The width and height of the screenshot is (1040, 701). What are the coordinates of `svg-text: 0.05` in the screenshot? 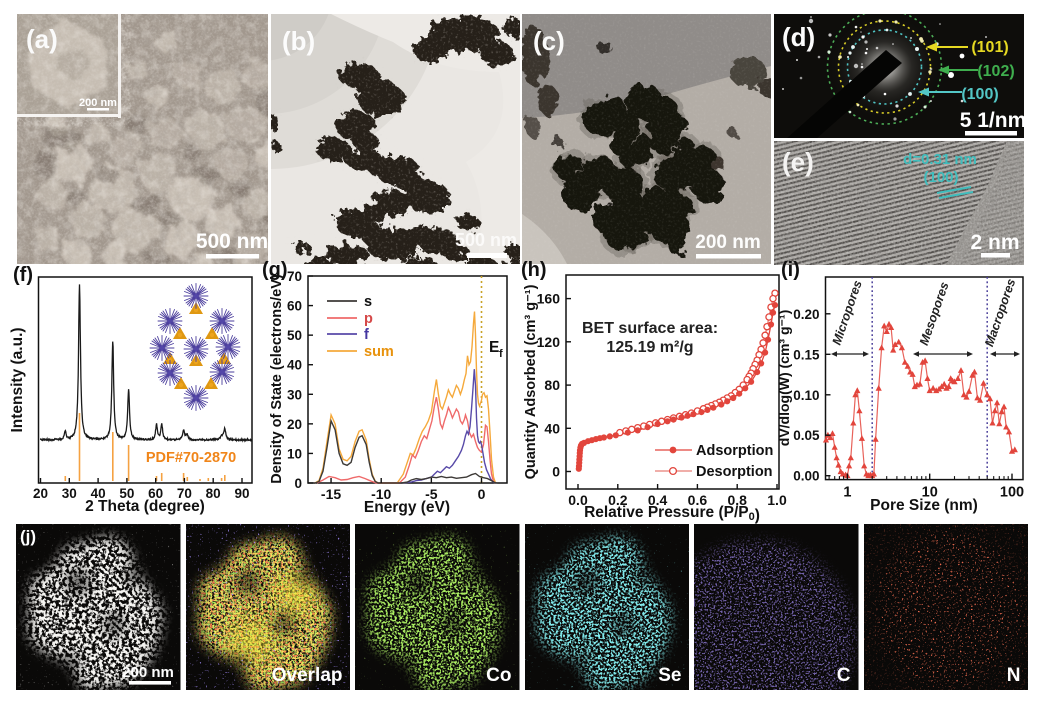 It's located at (806, 435).